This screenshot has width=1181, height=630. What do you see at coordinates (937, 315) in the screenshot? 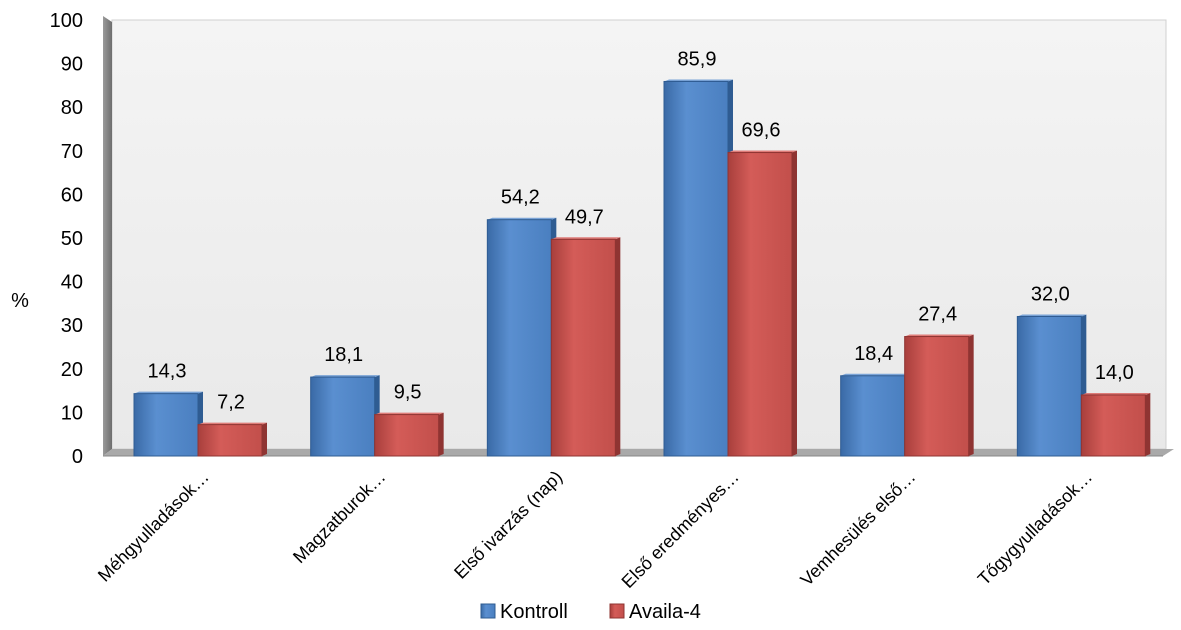
I see `data-label-availa: 27,4` at bounding box center [937, 315].